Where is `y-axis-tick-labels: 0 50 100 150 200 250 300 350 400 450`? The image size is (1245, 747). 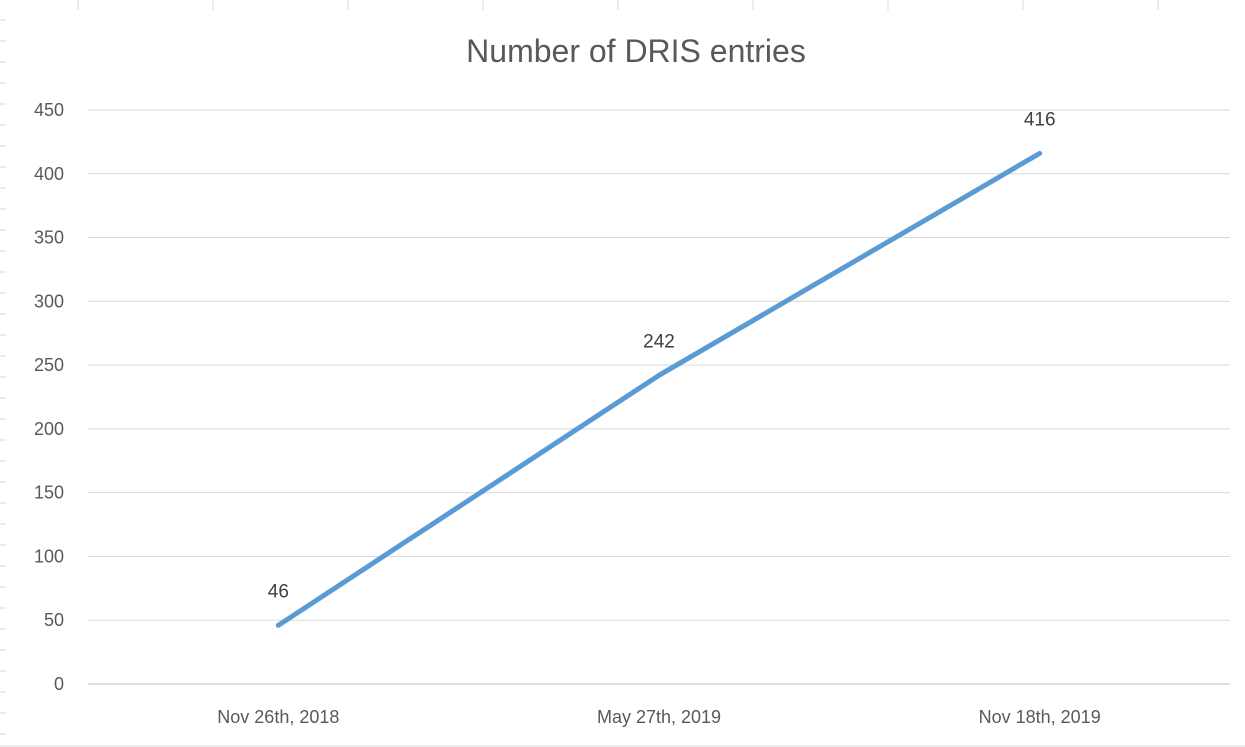 y-axis-tick-labels: 0 50 100 150 200 250 300 350 400 450 is located at coordinates (49, 397).